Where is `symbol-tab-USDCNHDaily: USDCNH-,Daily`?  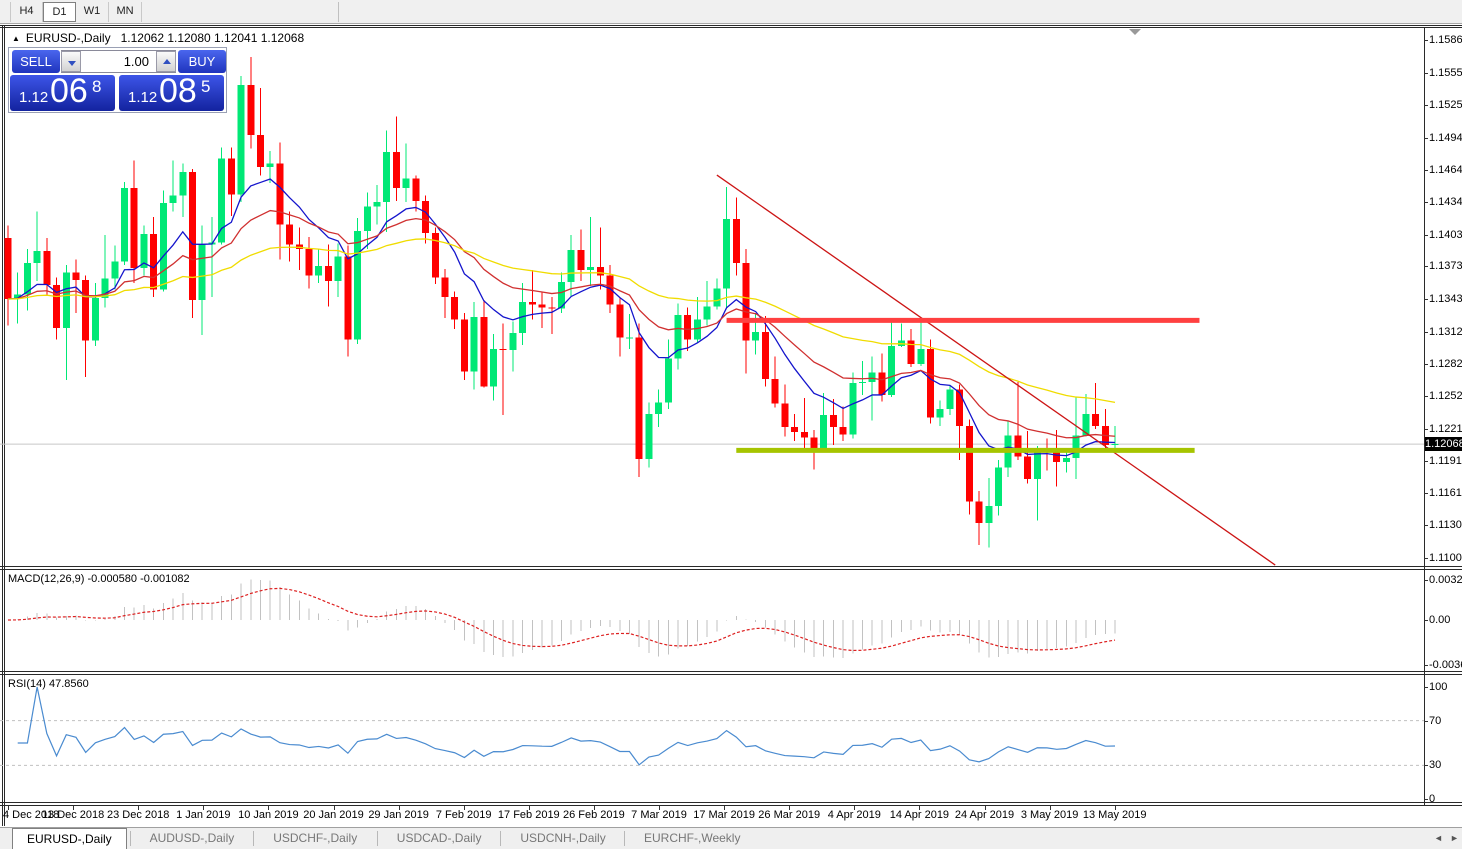
symbol-tab-USDCNHDaily: USDCNH-,Daily is located at coordinates (563, 838).